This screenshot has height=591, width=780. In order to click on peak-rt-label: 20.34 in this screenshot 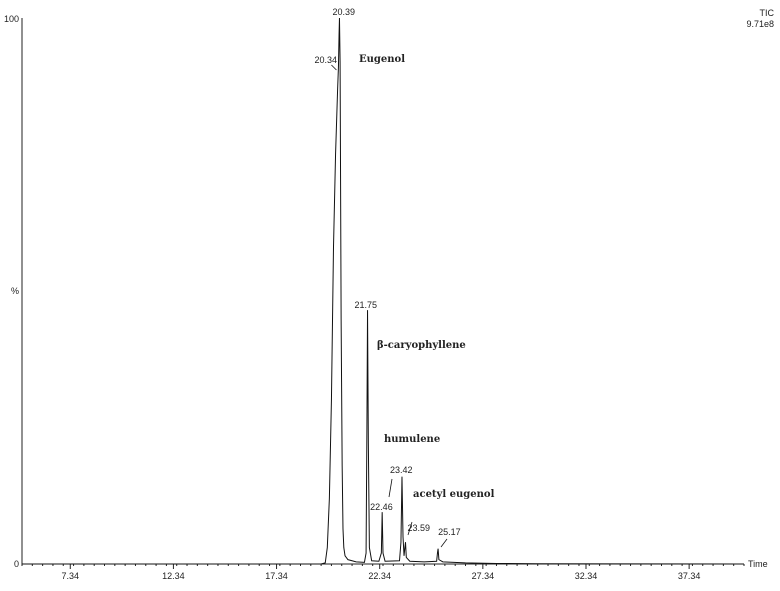, I will do `click(325, 60)`.